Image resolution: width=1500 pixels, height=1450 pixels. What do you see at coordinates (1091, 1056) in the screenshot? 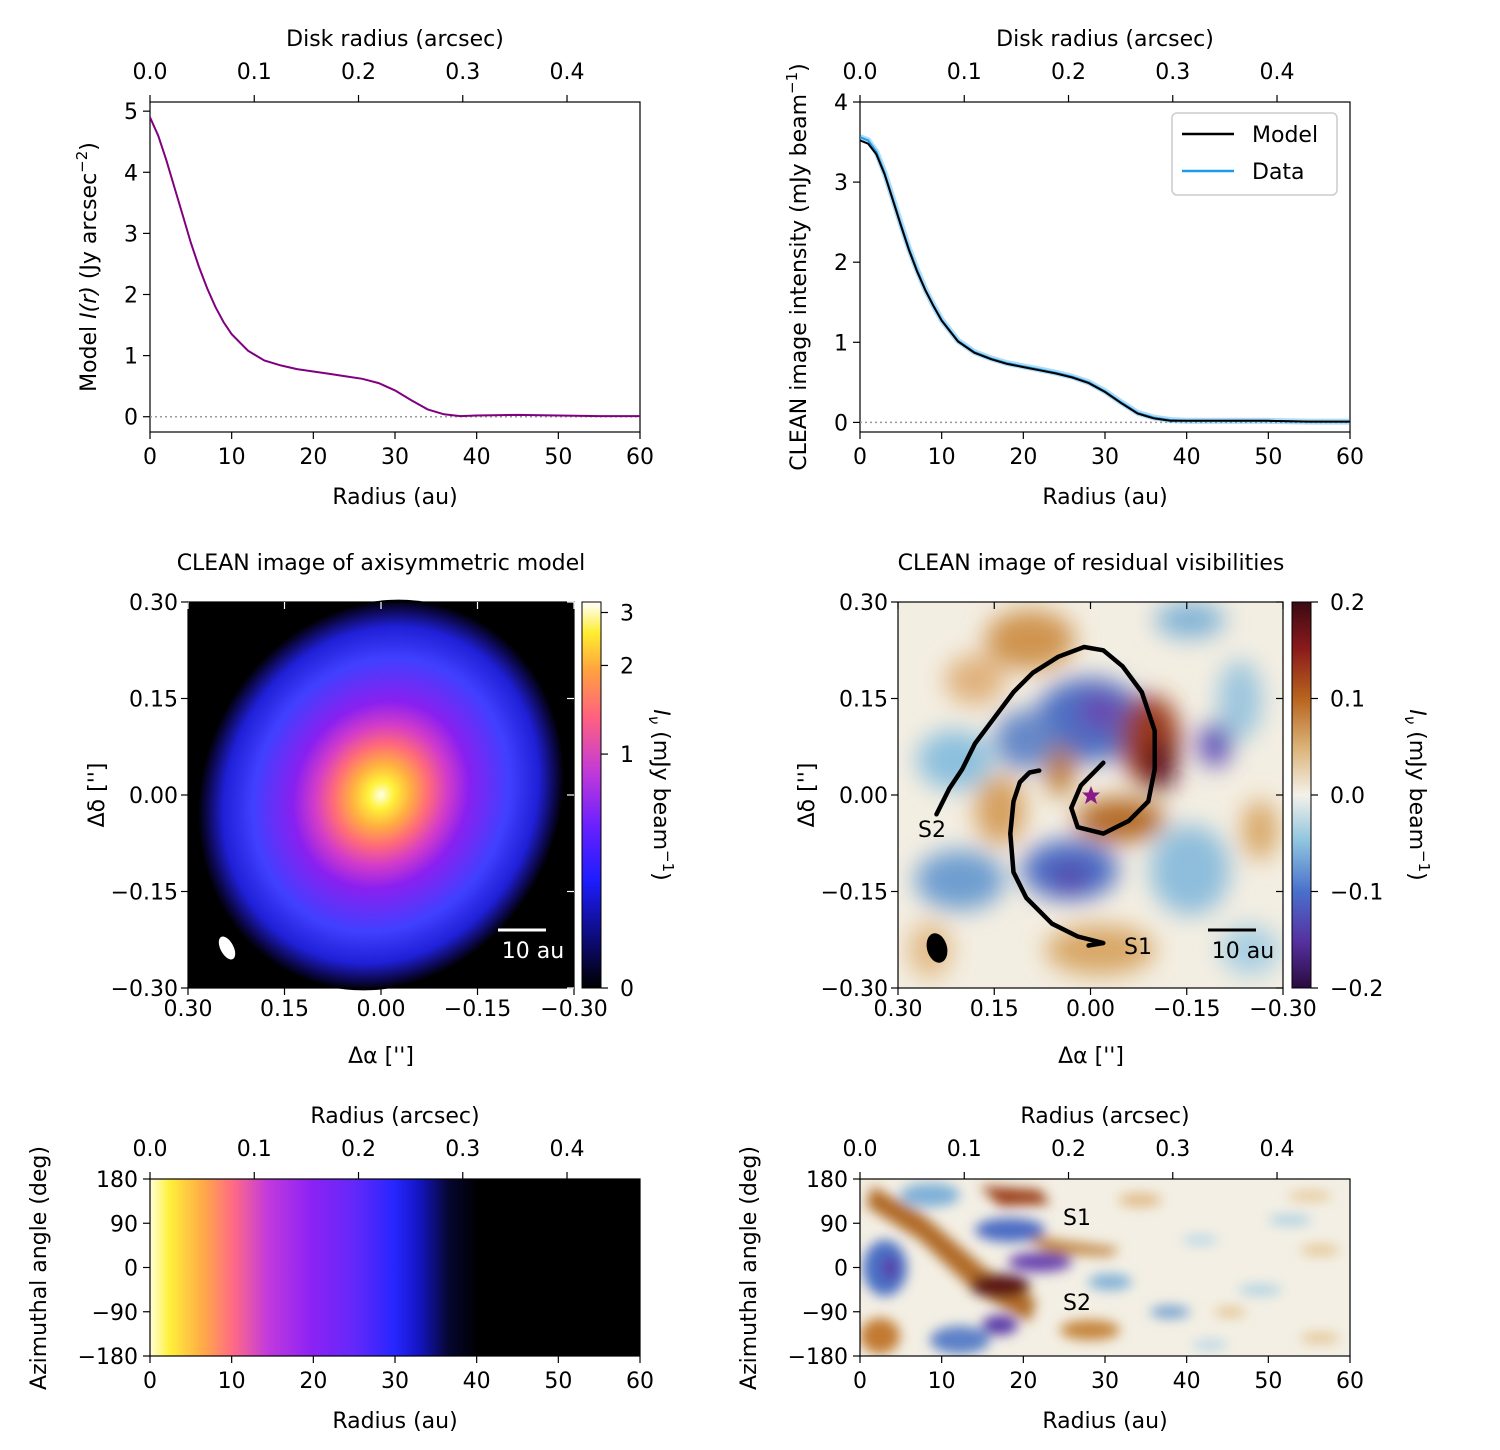
I see `x-axis-label: Δα ['']` at bounding box center [1091, 1056].